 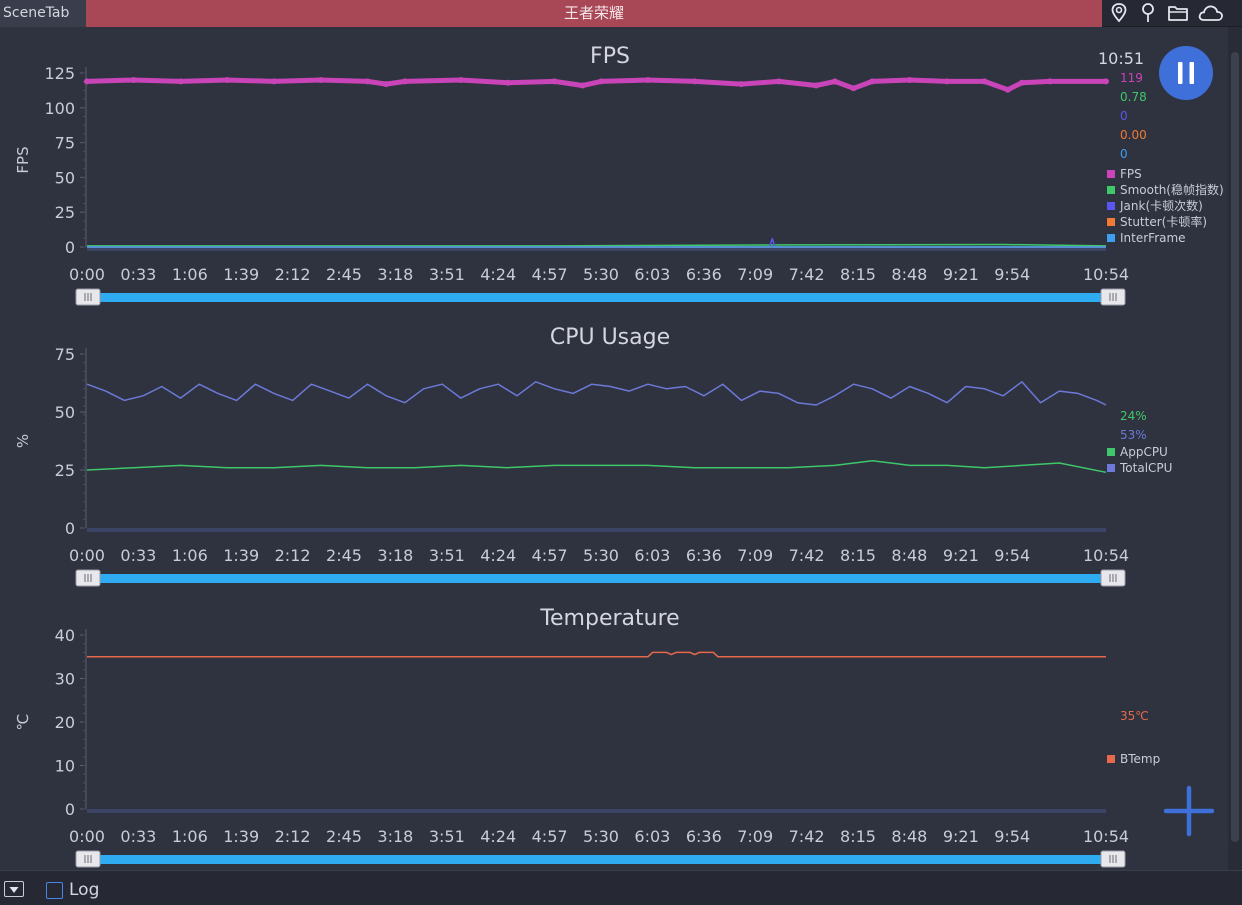 I want to click on plus-icon, so click(x=1189, y=811).